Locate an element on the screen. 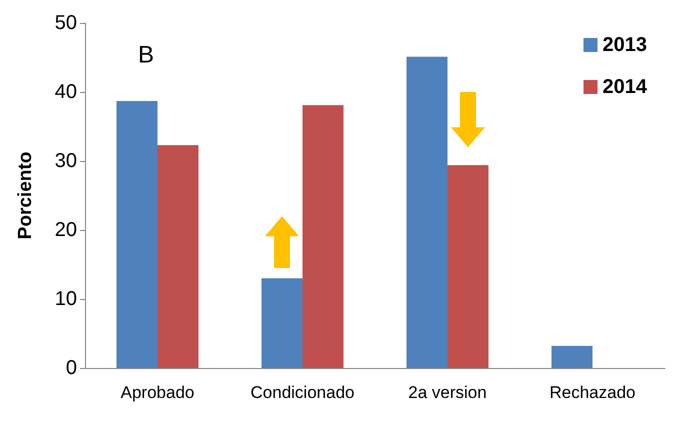  x-tick-label: Aprobado is located at coordinates (157, 392).